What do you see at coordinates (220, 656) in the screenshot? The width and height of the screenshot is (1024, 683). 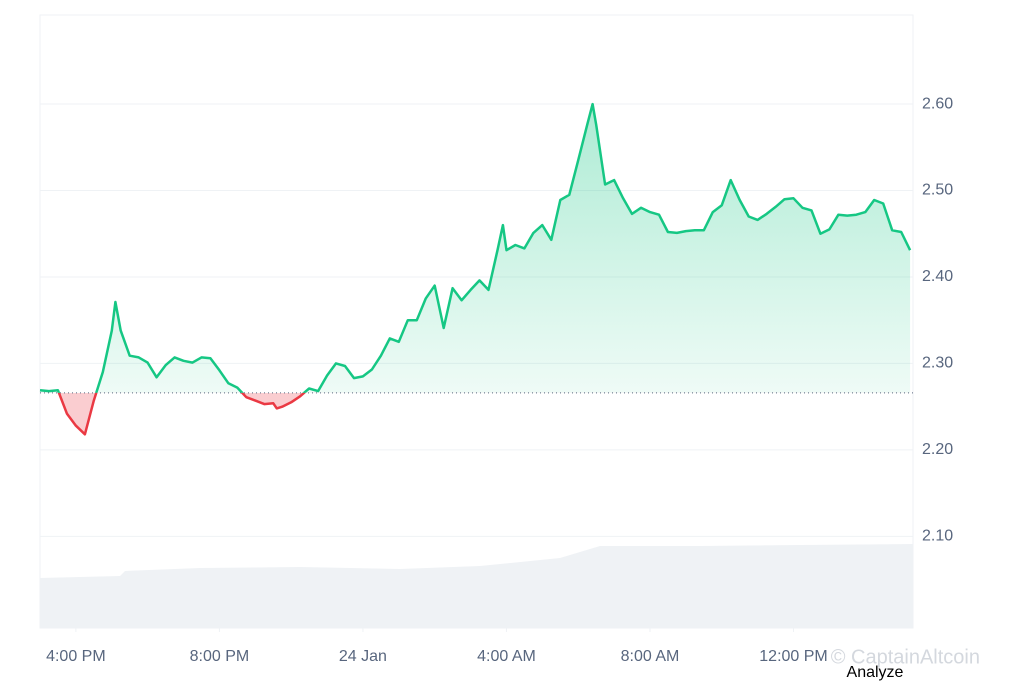 I see `x-tick-label: 8:00 PM` at bounding box center [220, 656].